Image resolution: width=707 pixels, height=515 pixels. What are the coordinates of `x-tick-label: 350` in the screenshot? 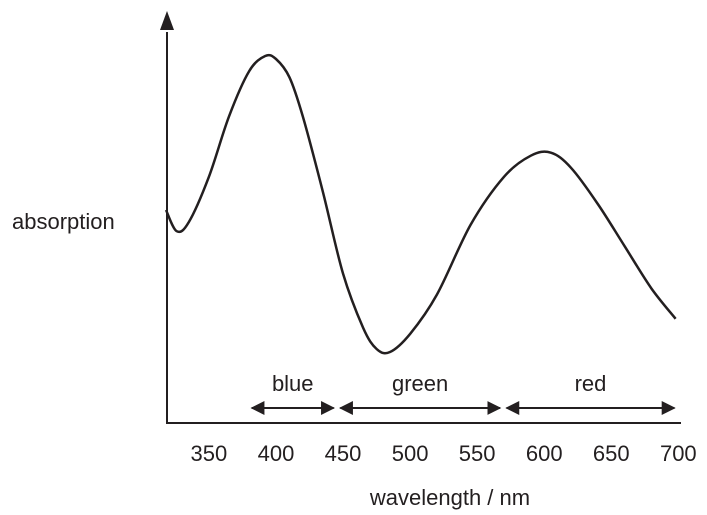 It's located at (209, 453).